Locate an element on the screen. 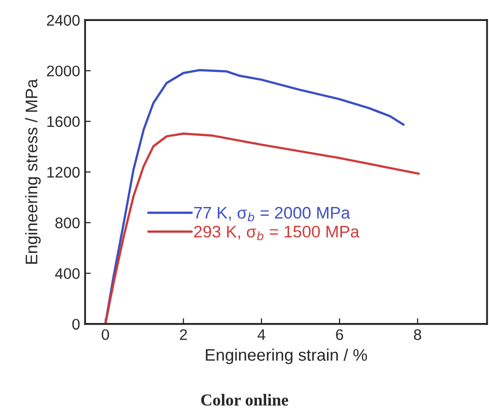  x-axis-title: Engineering strain / % is located at coordinates (287, 356).